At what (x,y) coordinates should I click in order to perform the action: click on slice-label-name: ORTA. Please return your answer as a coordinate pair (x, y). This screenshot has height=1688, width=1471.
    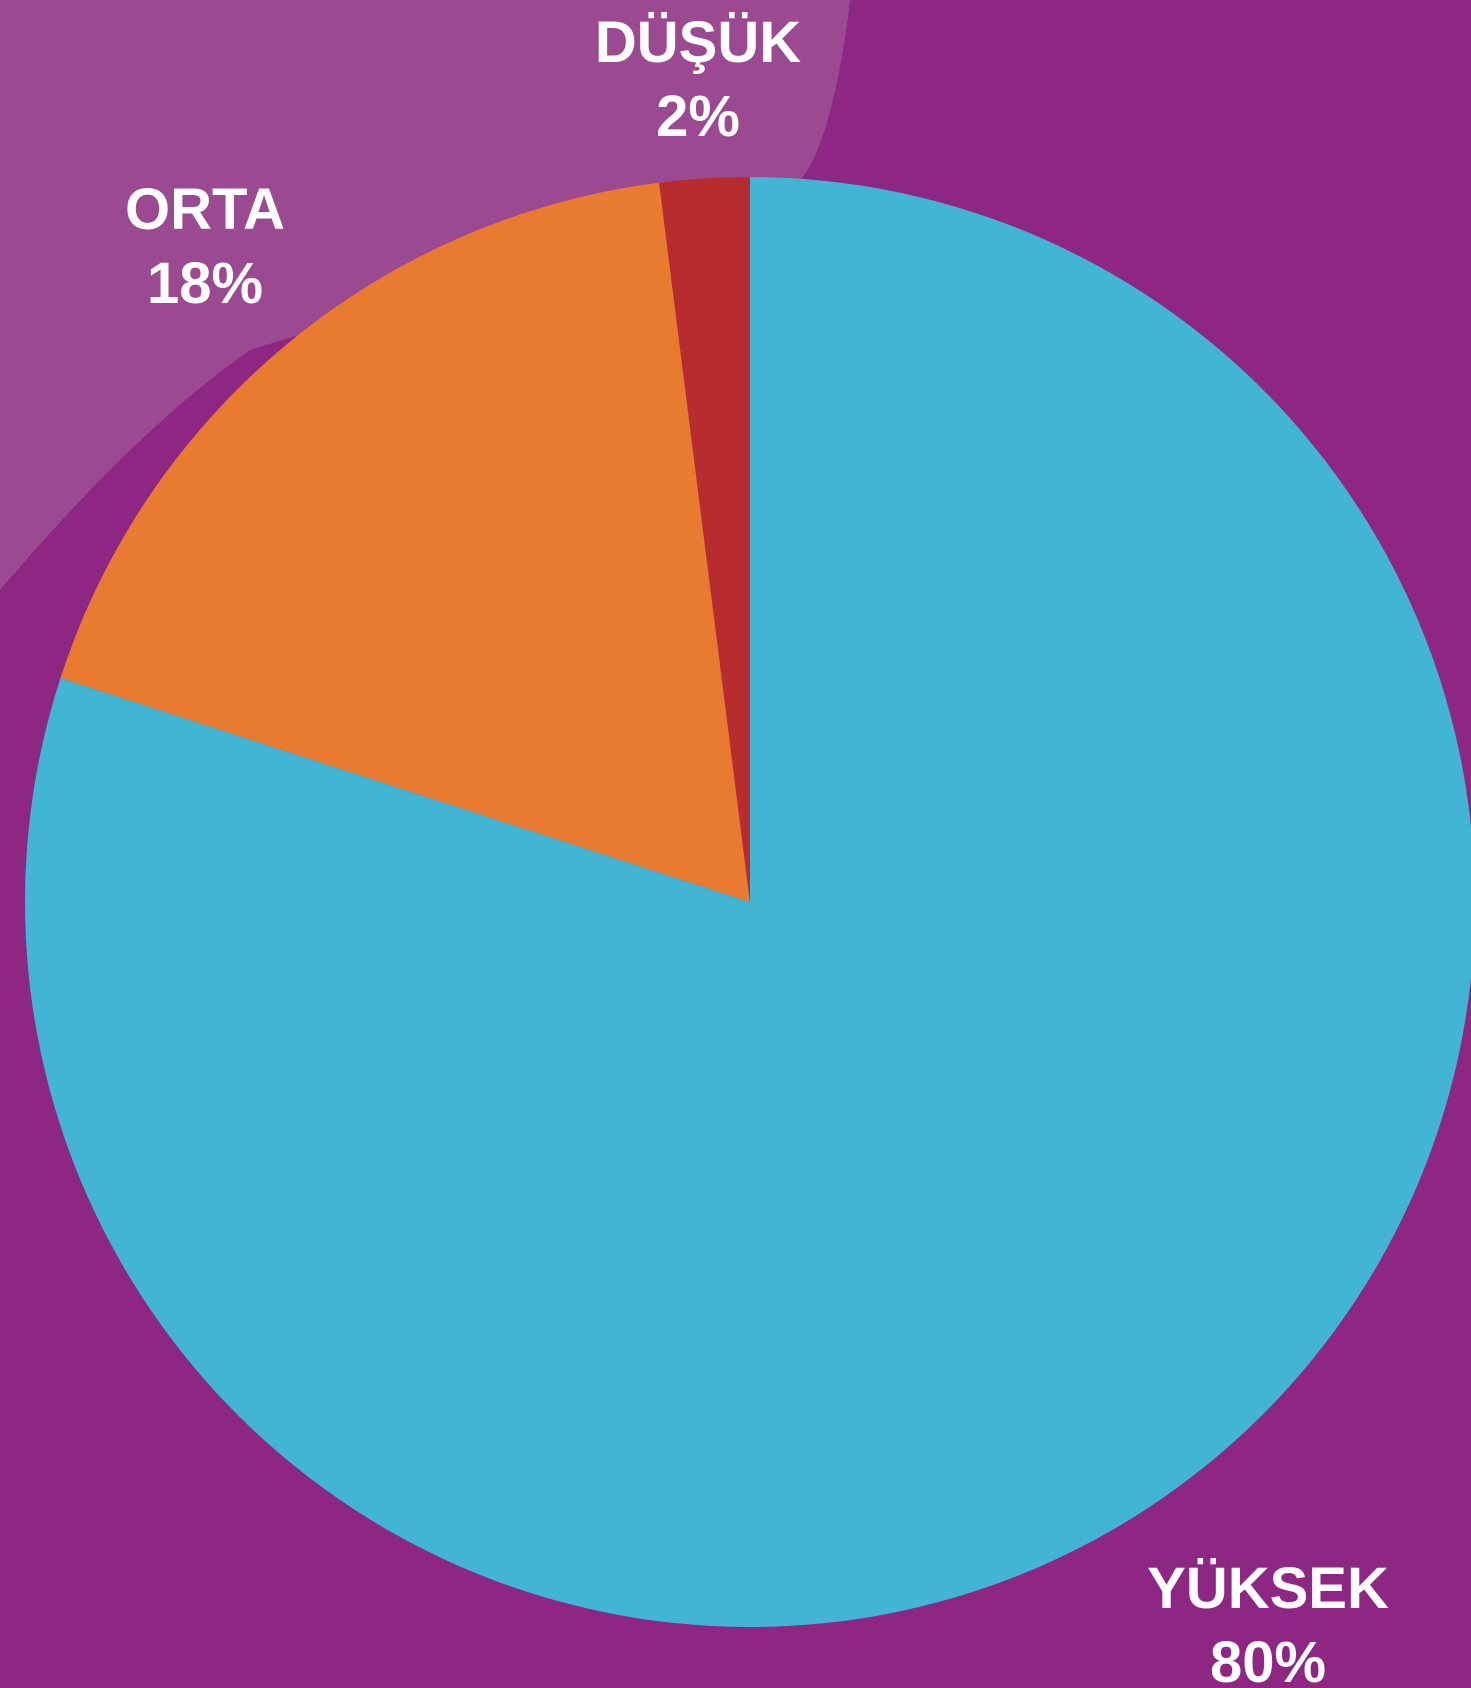
    Looking at the image, I should click on (205, 209).